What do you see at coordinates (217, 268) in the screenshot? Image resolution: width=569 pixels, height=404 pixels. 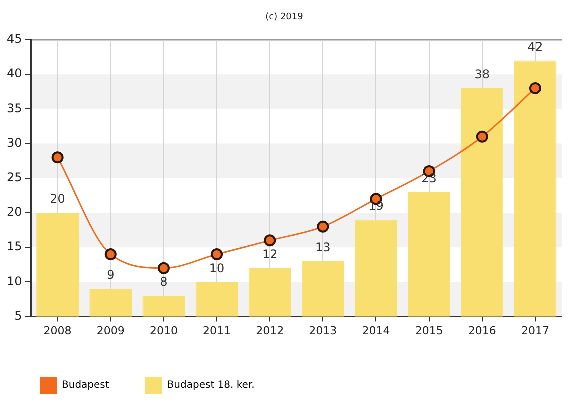 I see `data-label: 10` at bounding box center [217, 268].